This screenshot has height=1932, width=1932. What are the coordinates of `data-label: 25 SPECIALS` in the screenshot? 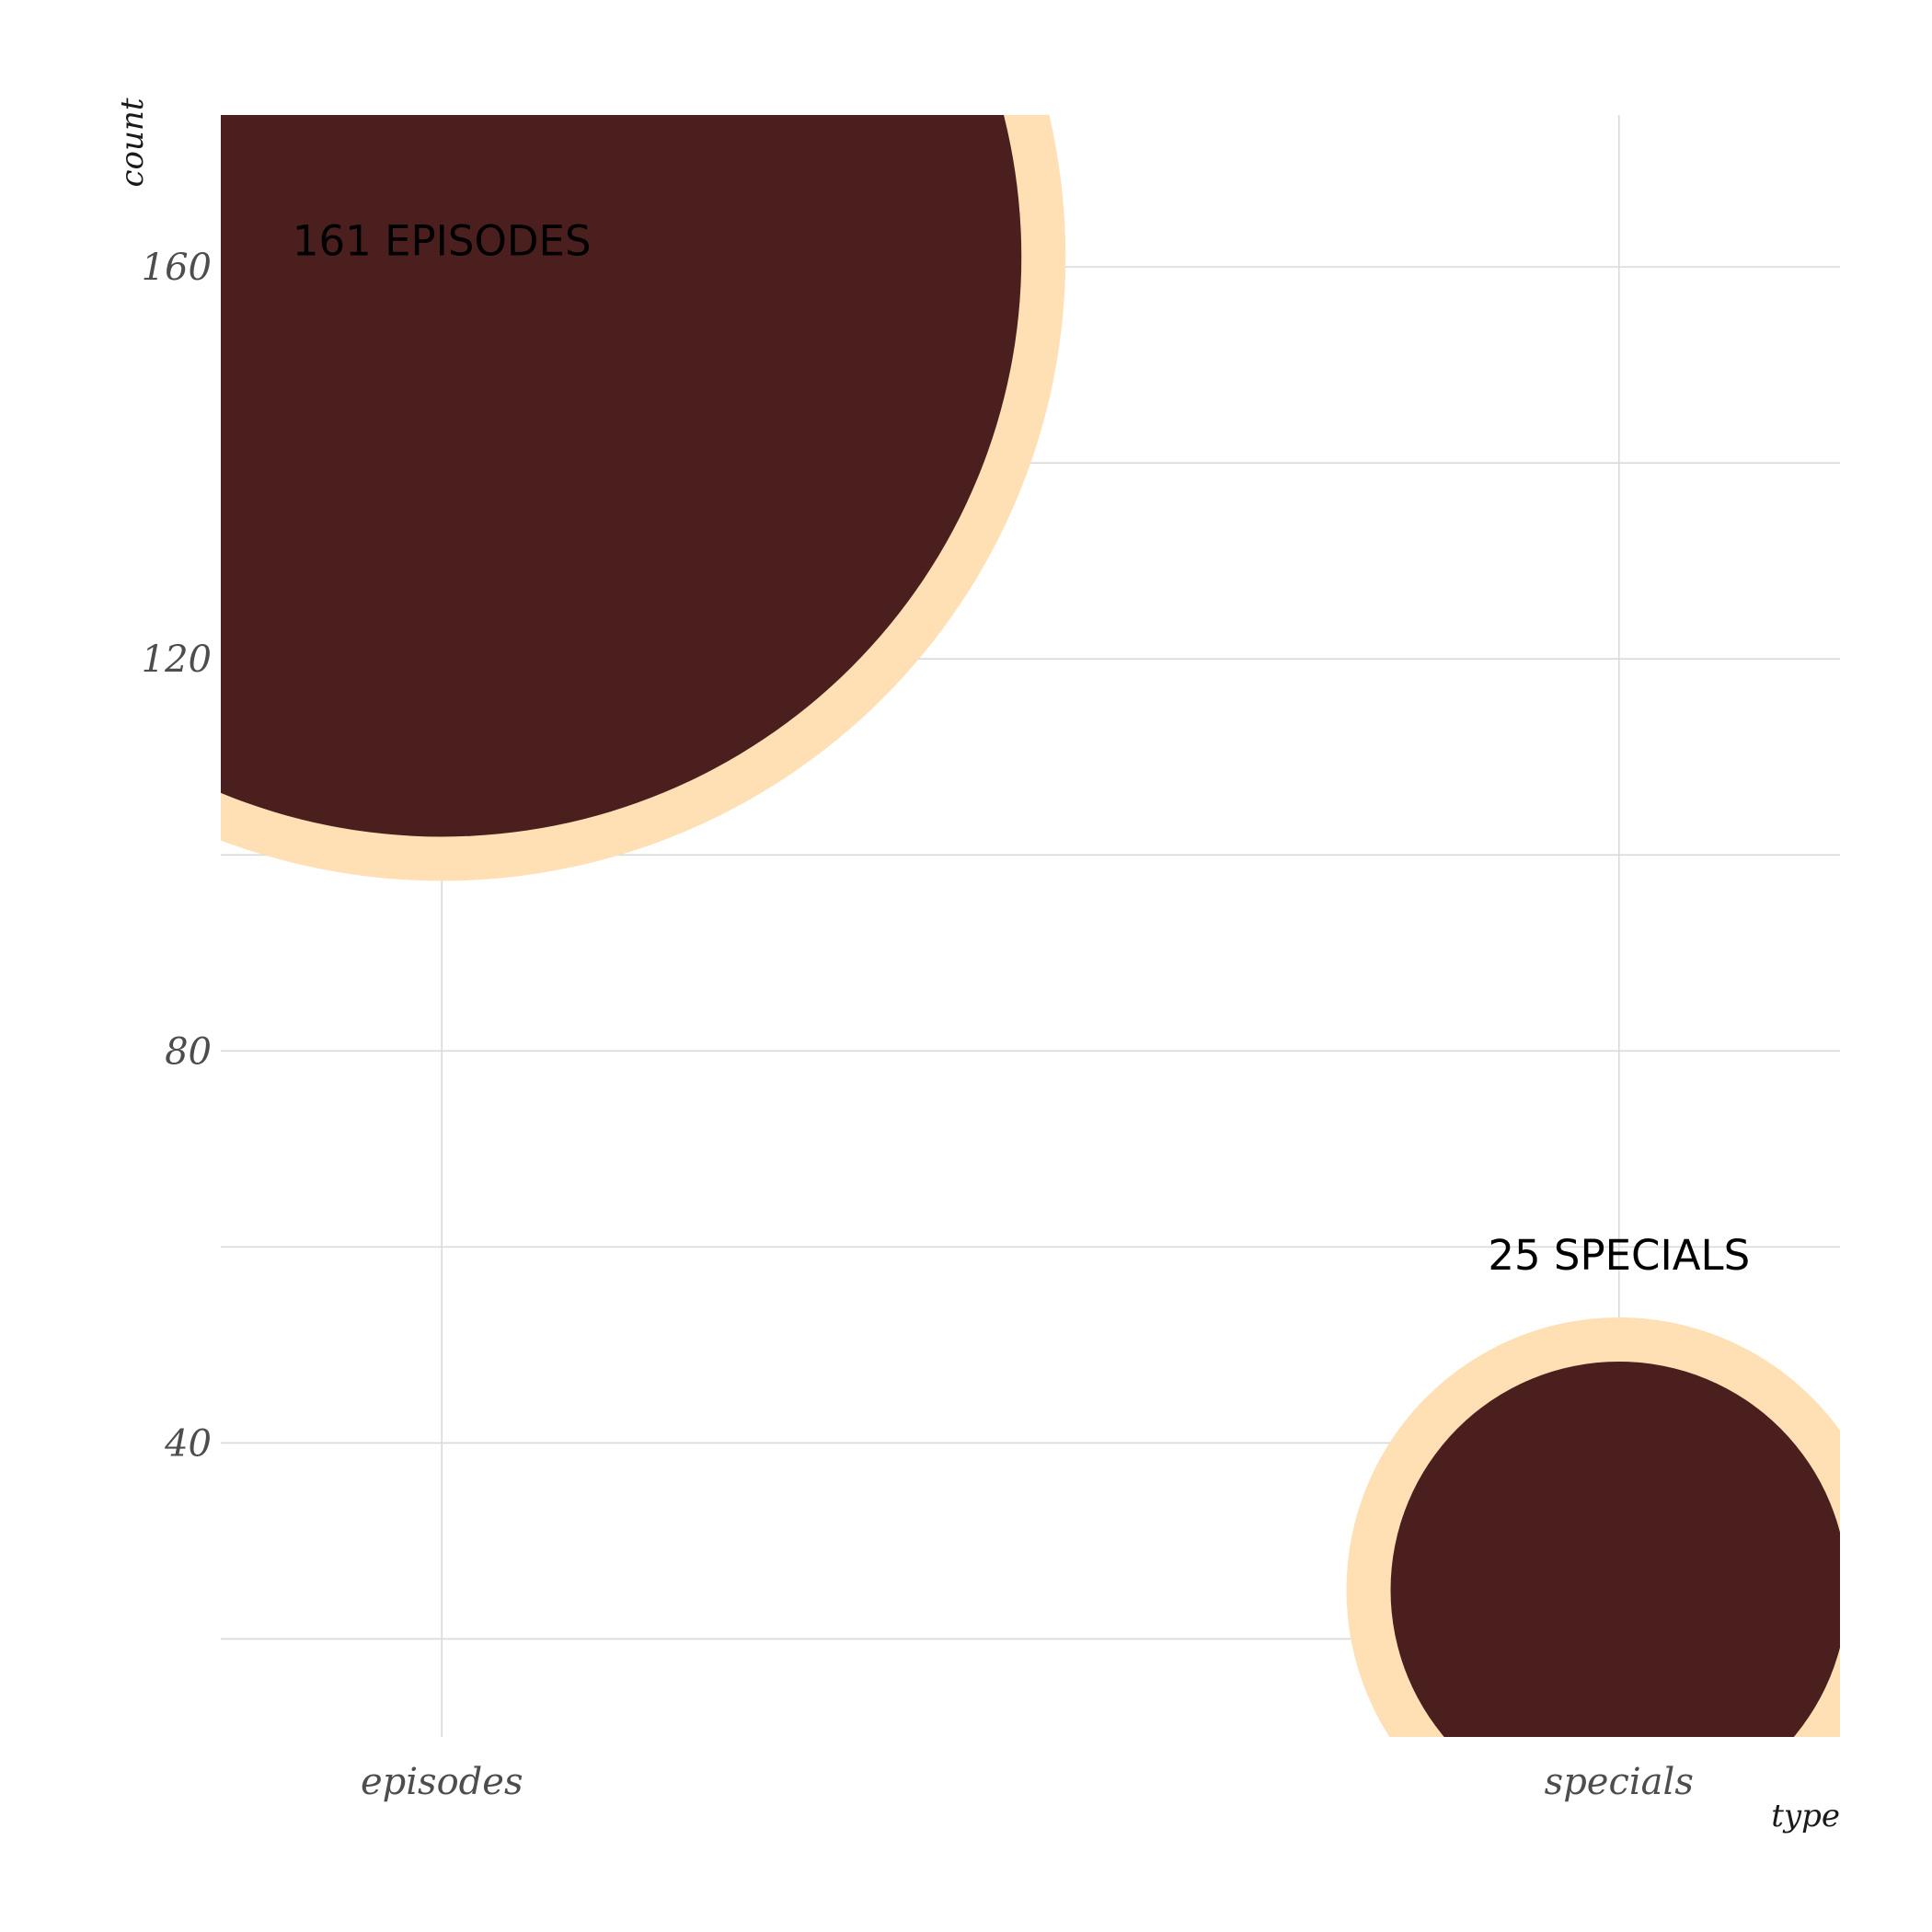 It's located at (1619, 1255).